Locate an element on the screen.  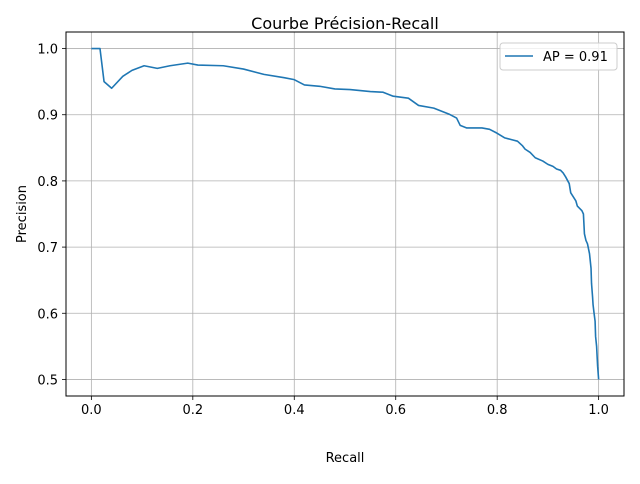
y-axis-label: Precision is located at coordinates (22, 214).